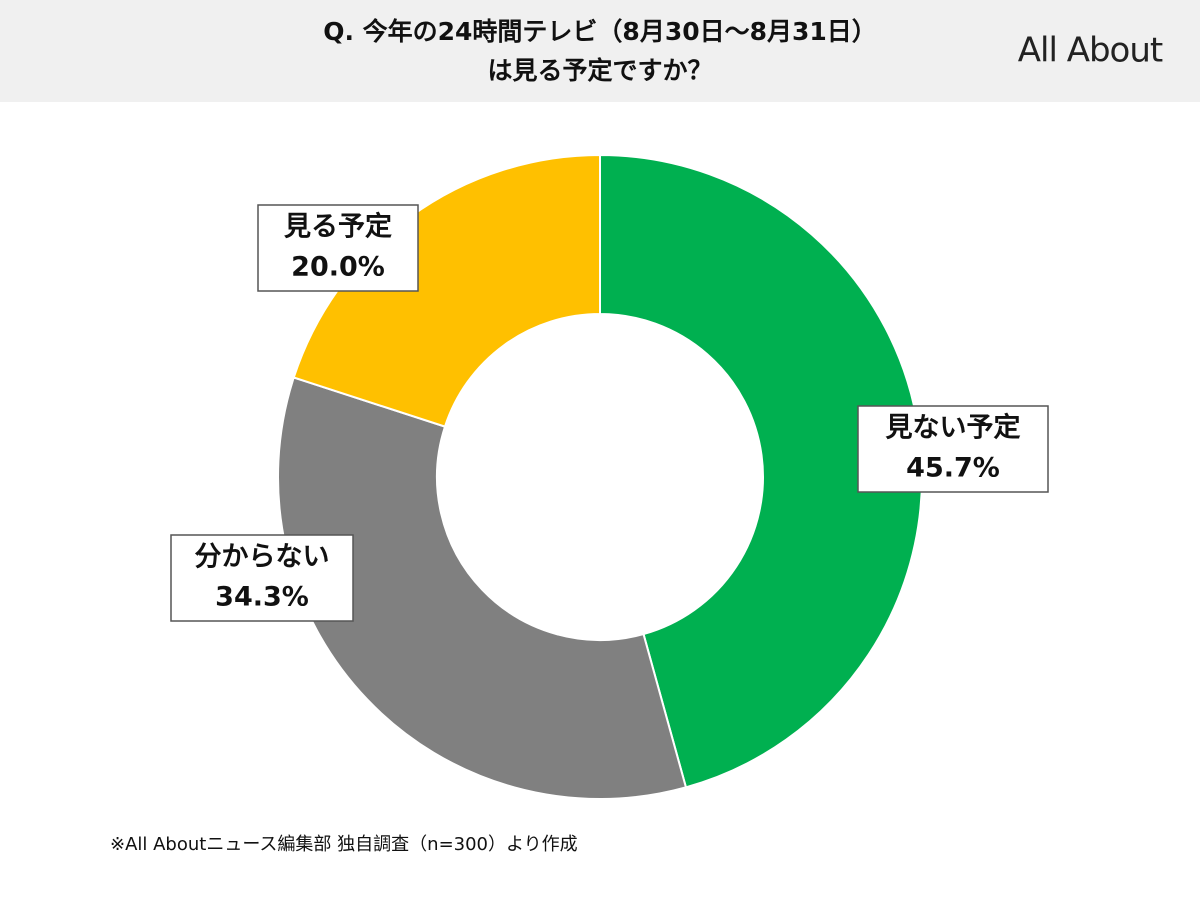 Image resolution: width=1200 pixels, height=897 pixels. I want to click on chart-title: は見る予定ですか？, so click(599, 70).